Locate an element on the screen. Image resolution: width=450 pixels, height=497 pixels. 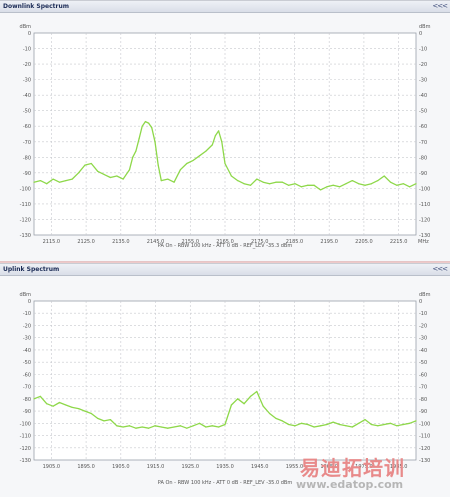
y-tick-label-right: -90 is located at coordinates (423, 174).